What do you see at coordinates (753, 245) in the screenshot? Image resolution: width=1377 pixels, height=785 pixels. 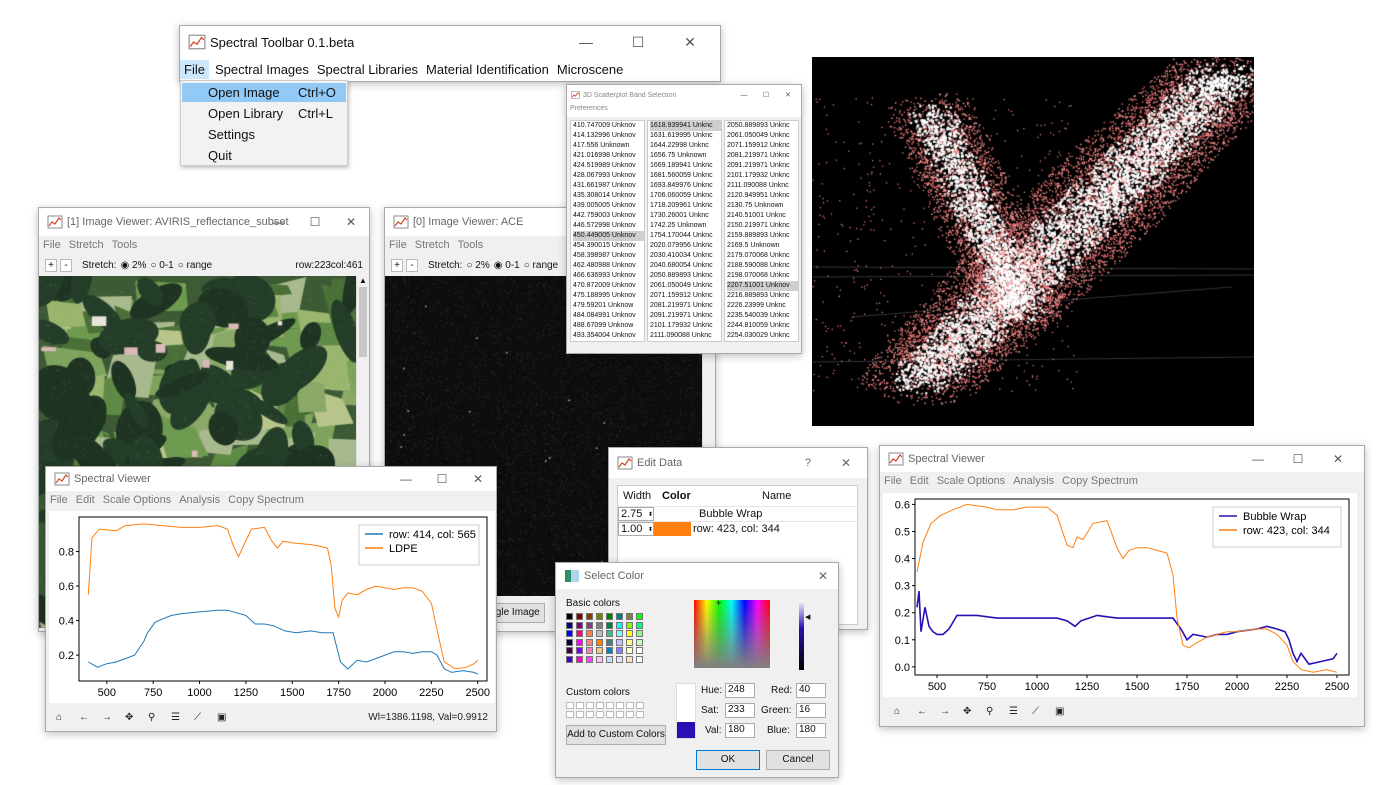 I see `band-item: 2169.5 Unknown` at bounding box center [753, 245].